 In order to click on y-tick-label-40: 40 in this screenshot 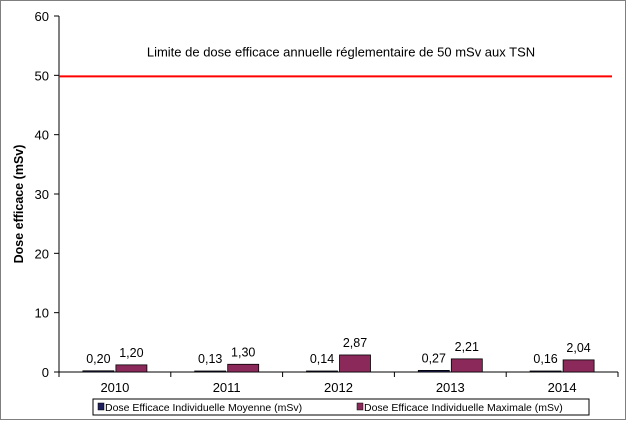, I will do `click(42, 135)`.